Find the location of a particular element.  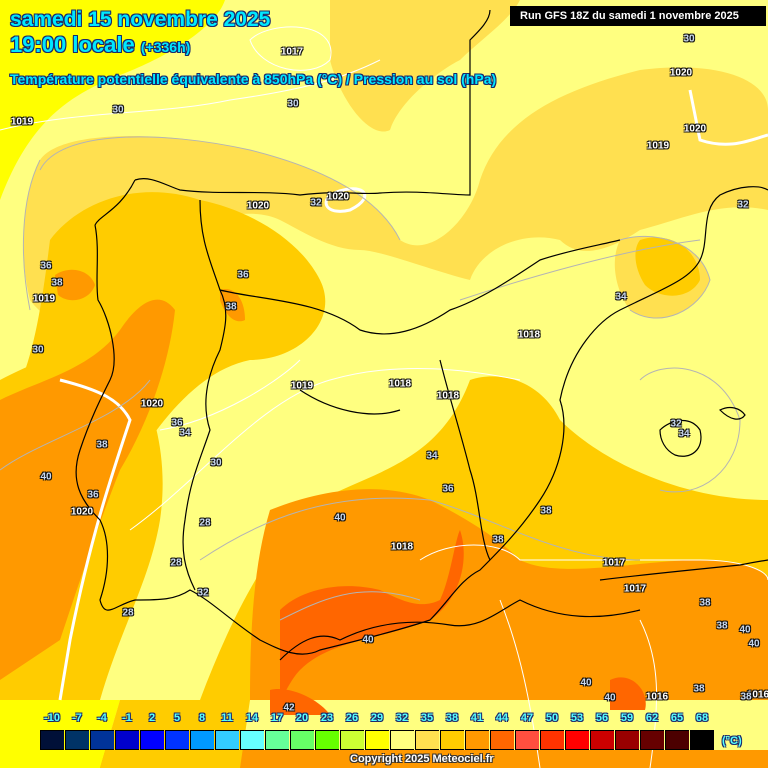

legend-tick: 14 is located at coordinates (252, 718).